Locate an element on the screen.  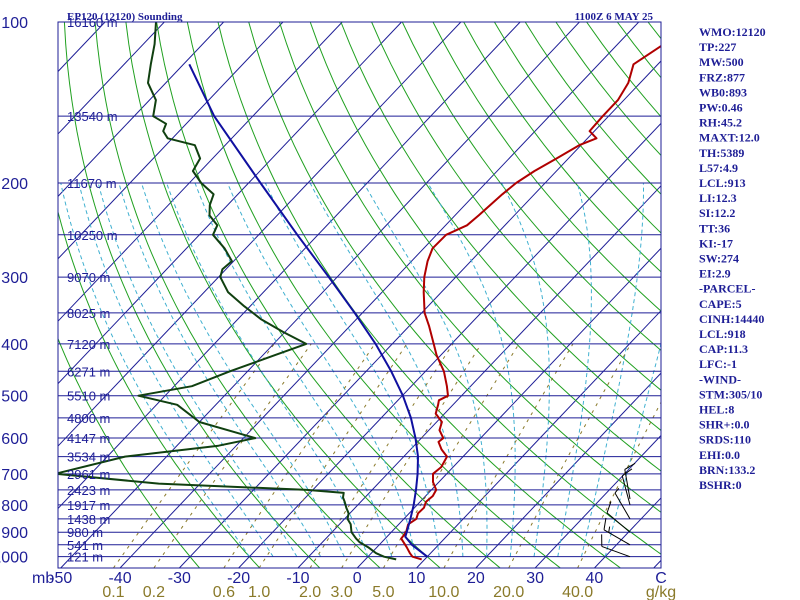
index-item: -WIND- is located at coordinates (720, 379).